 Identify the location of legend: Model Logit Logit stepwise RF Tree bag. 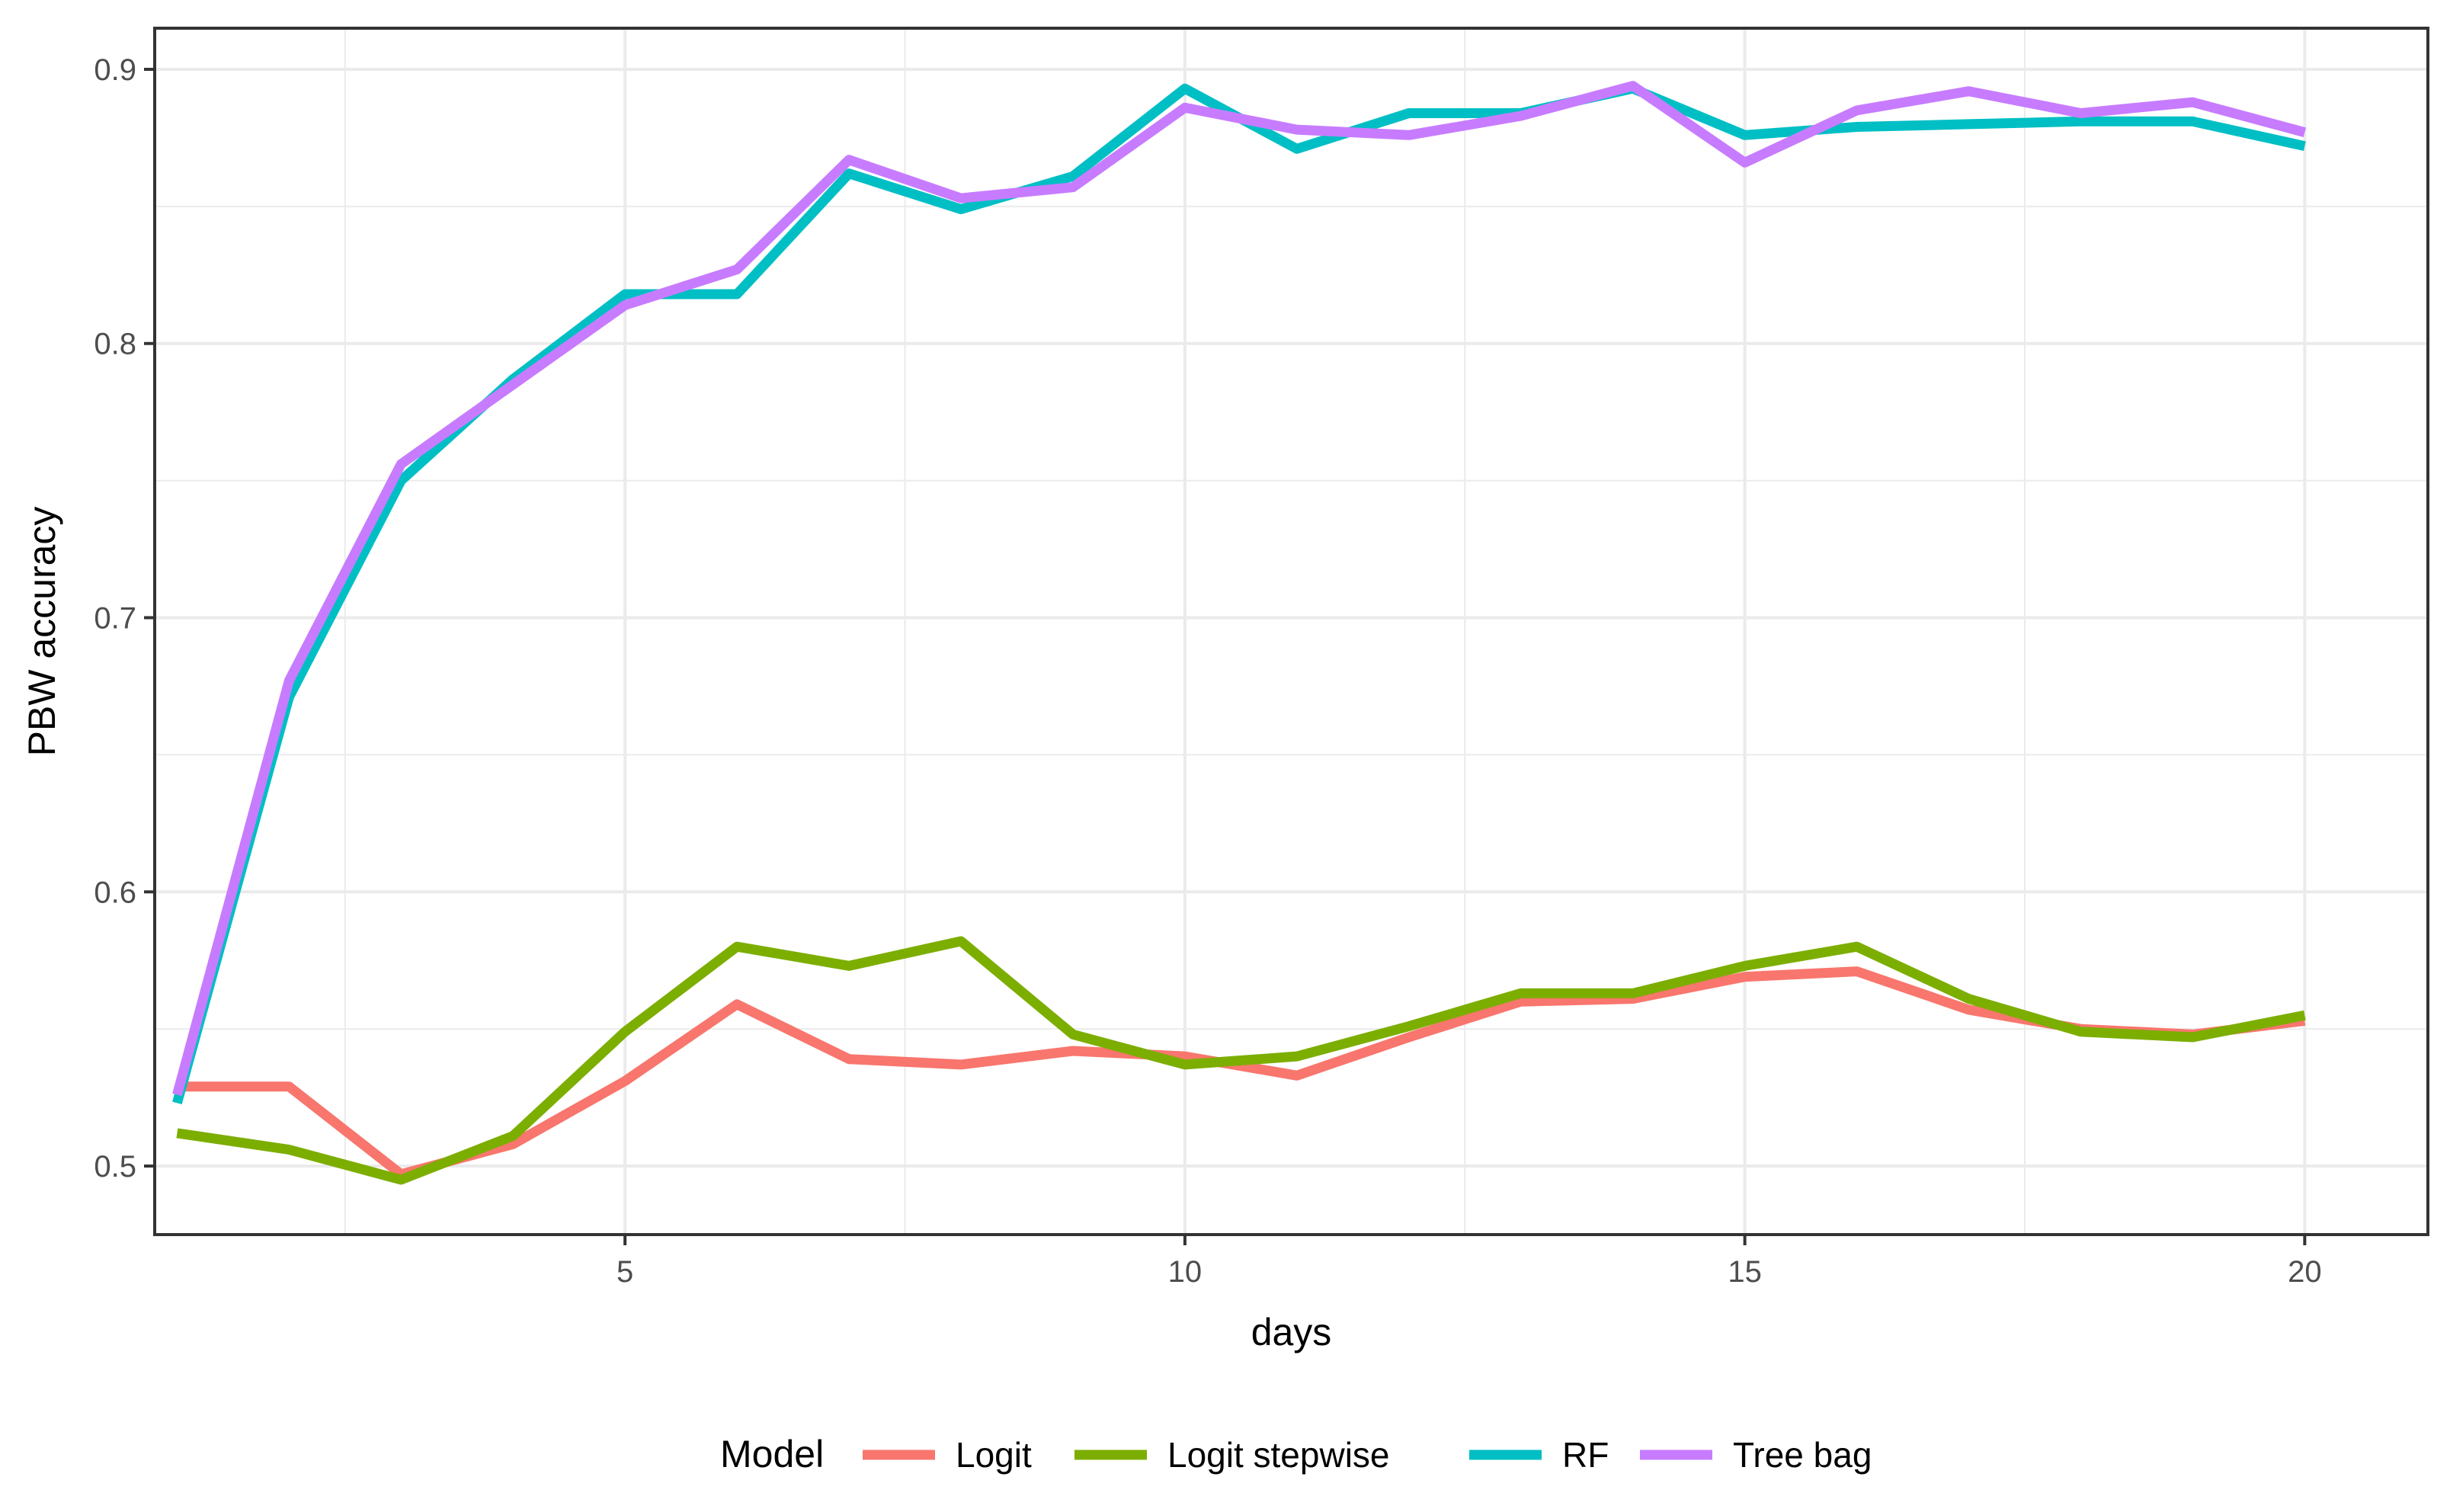
(1296, 1454).